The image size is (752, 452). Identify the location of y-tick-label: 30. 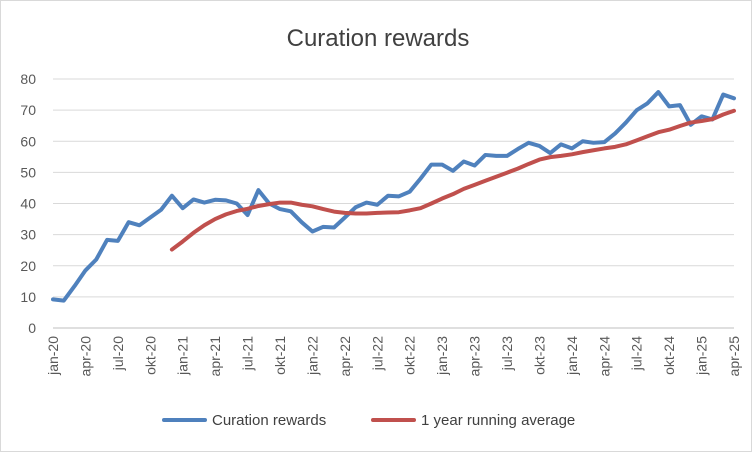
(28, 235).